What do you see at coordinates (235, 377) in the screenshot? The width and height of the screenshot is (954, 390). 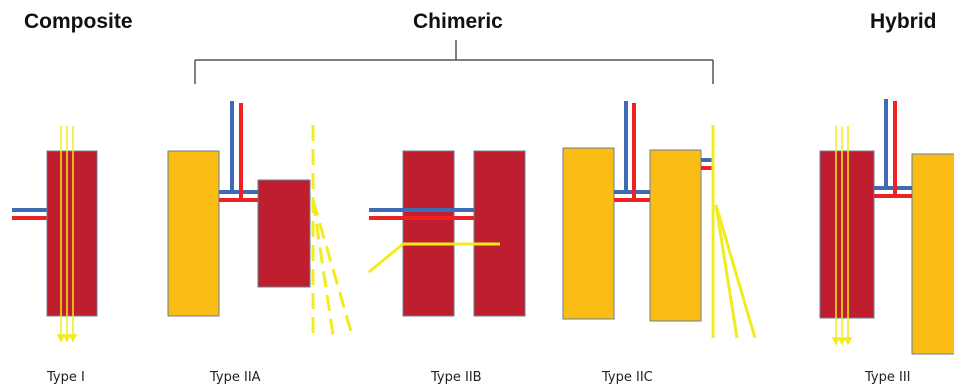 I see `label-type-iia: Type IIA` at bounding box center [235, 377].